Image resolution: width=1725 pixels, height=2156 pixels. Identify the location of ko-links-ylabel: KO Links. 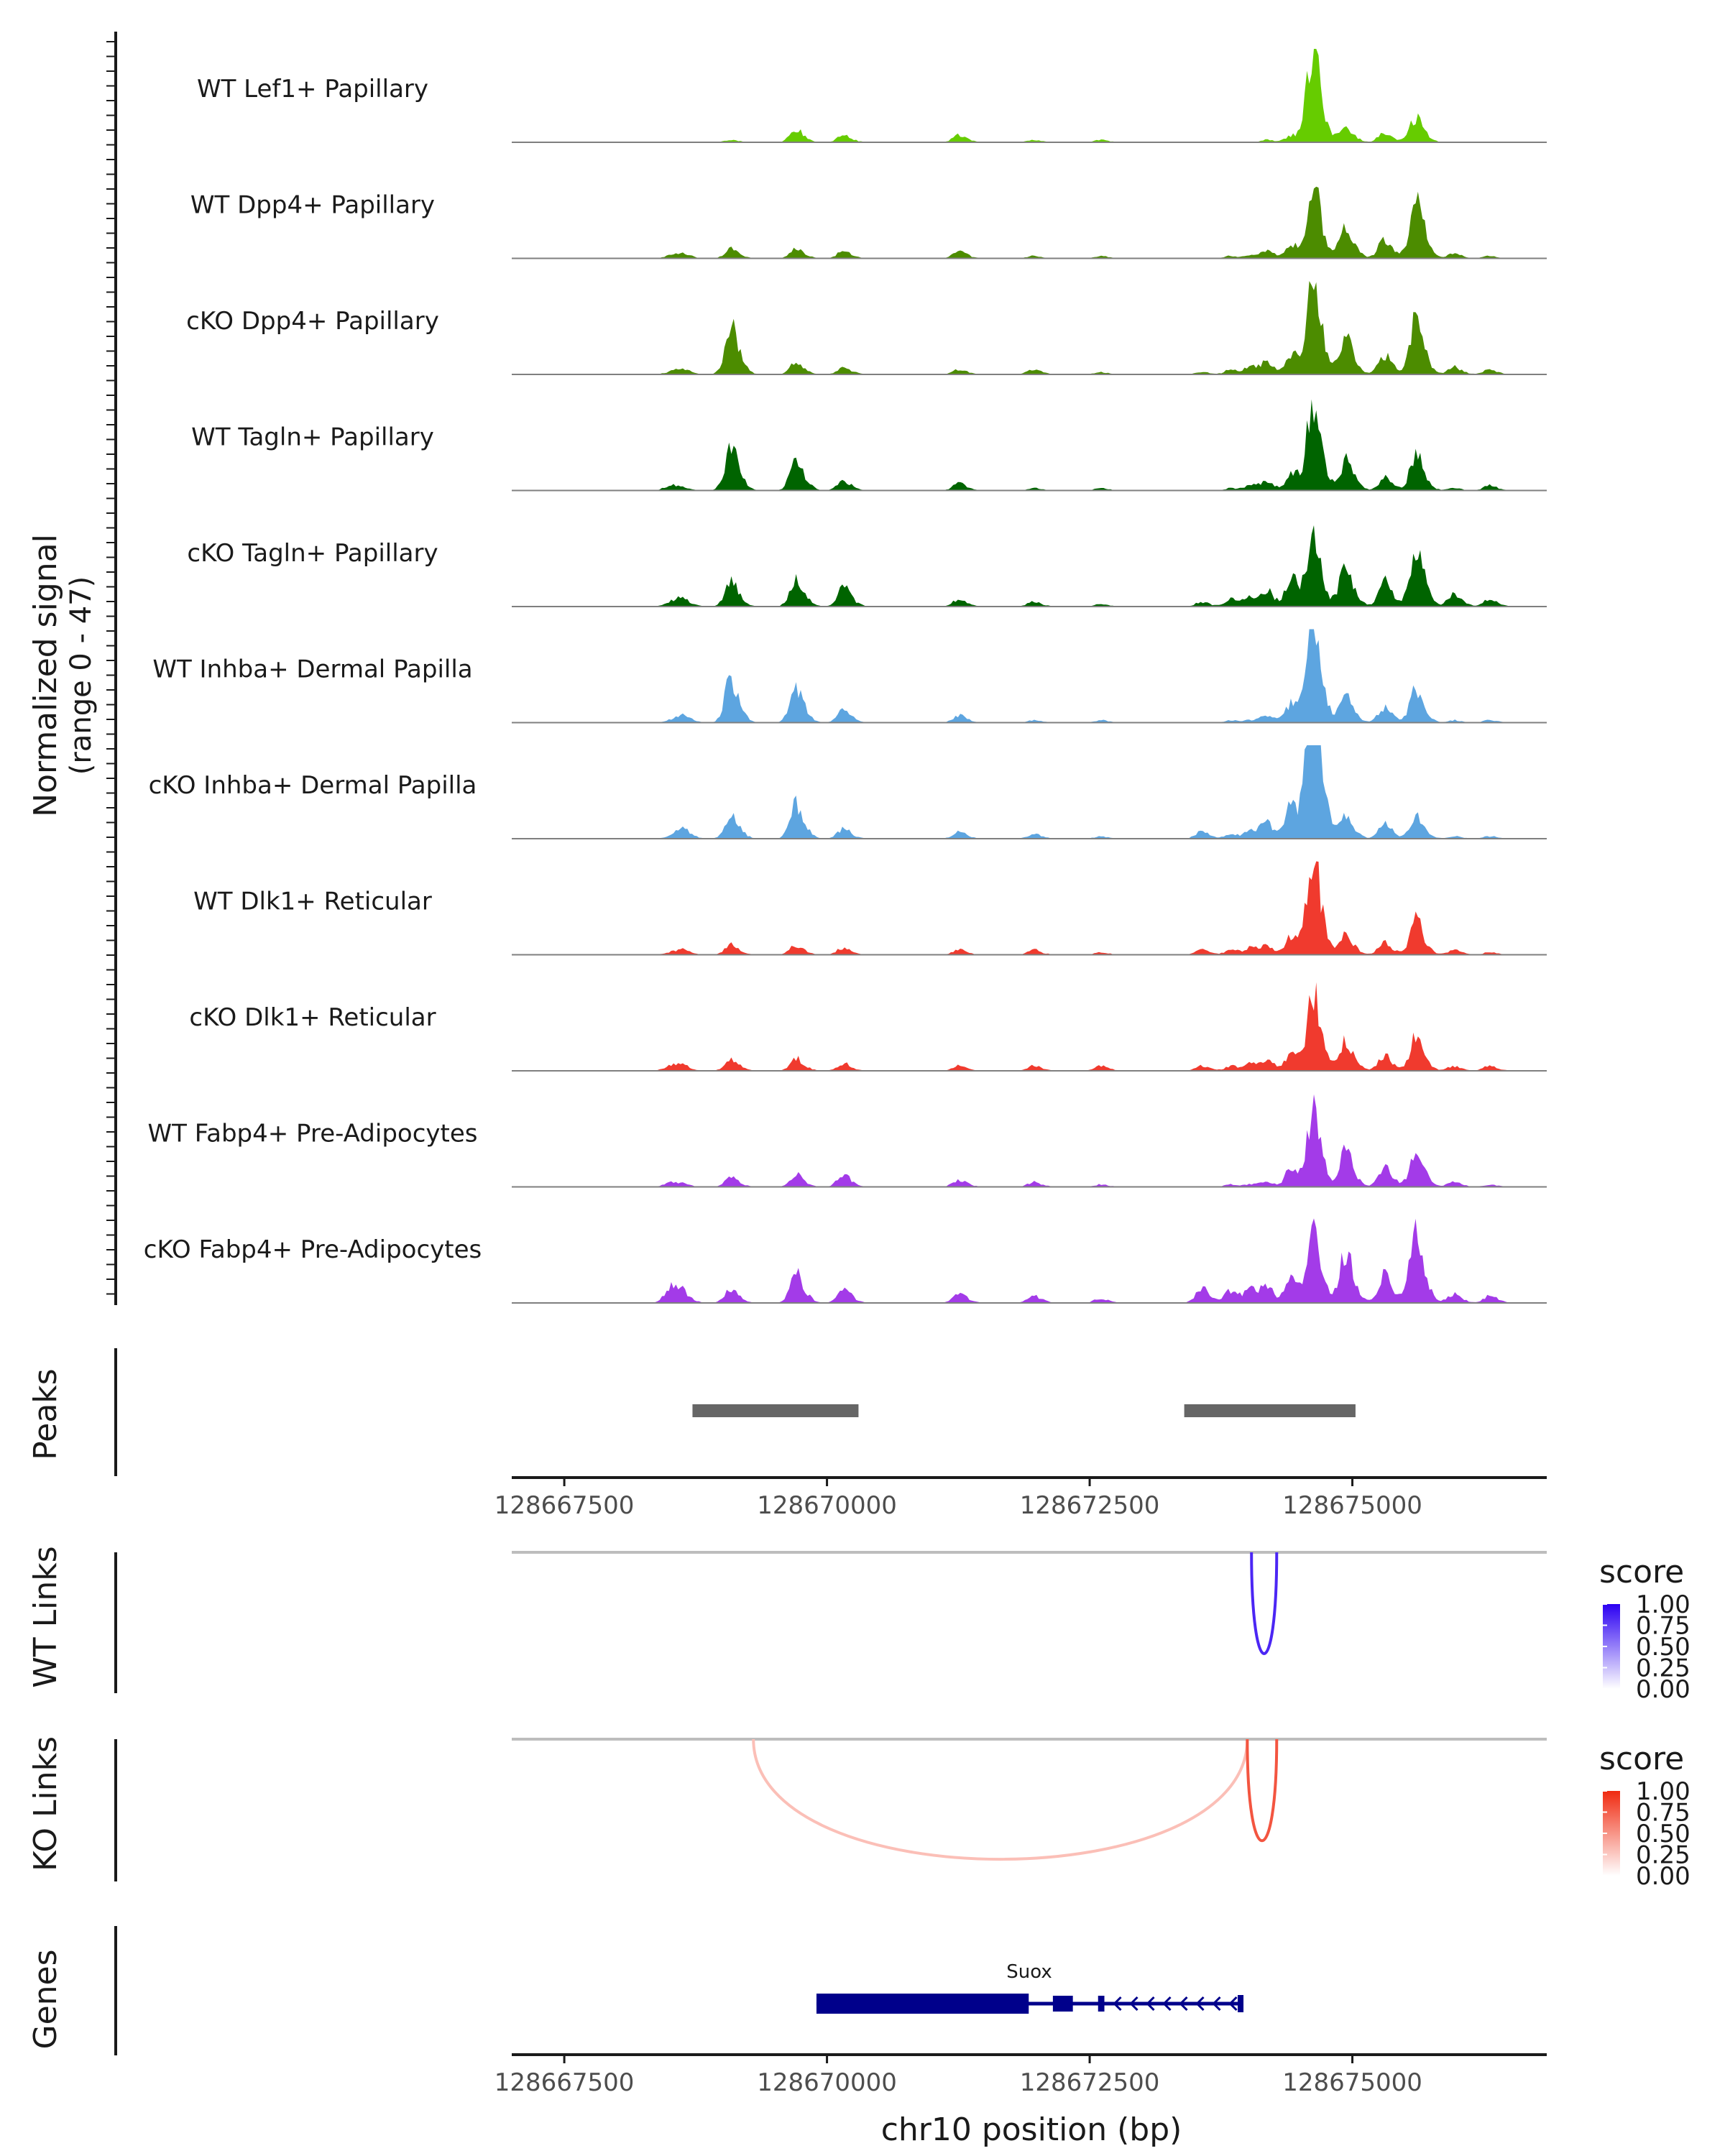
(45, 1804).